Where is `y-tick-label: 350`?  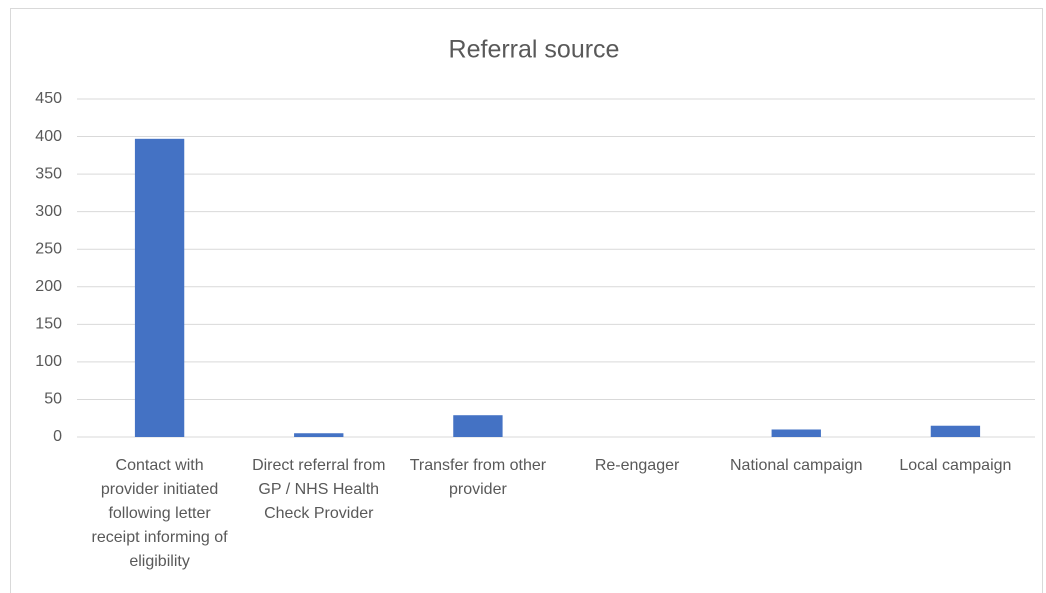
y-tick-label: 350 is located at coordinates (48, 173).